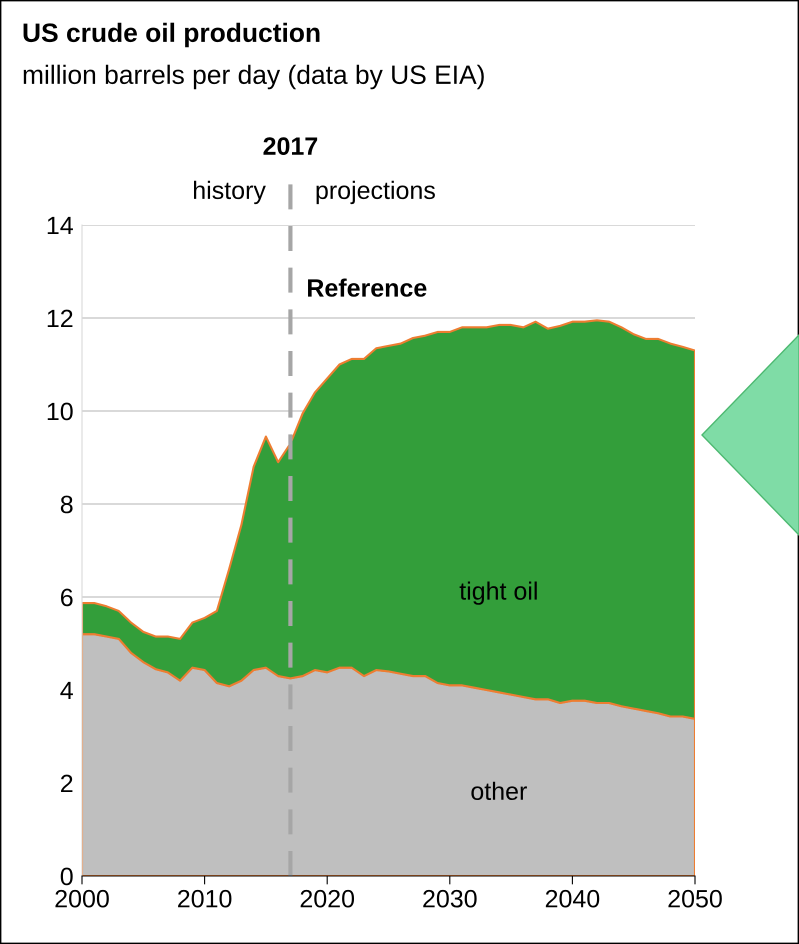 Image resolution: width=799 pixels, height=944 pixels. I want to click on y-tick-label: 6, so click(67, 597).